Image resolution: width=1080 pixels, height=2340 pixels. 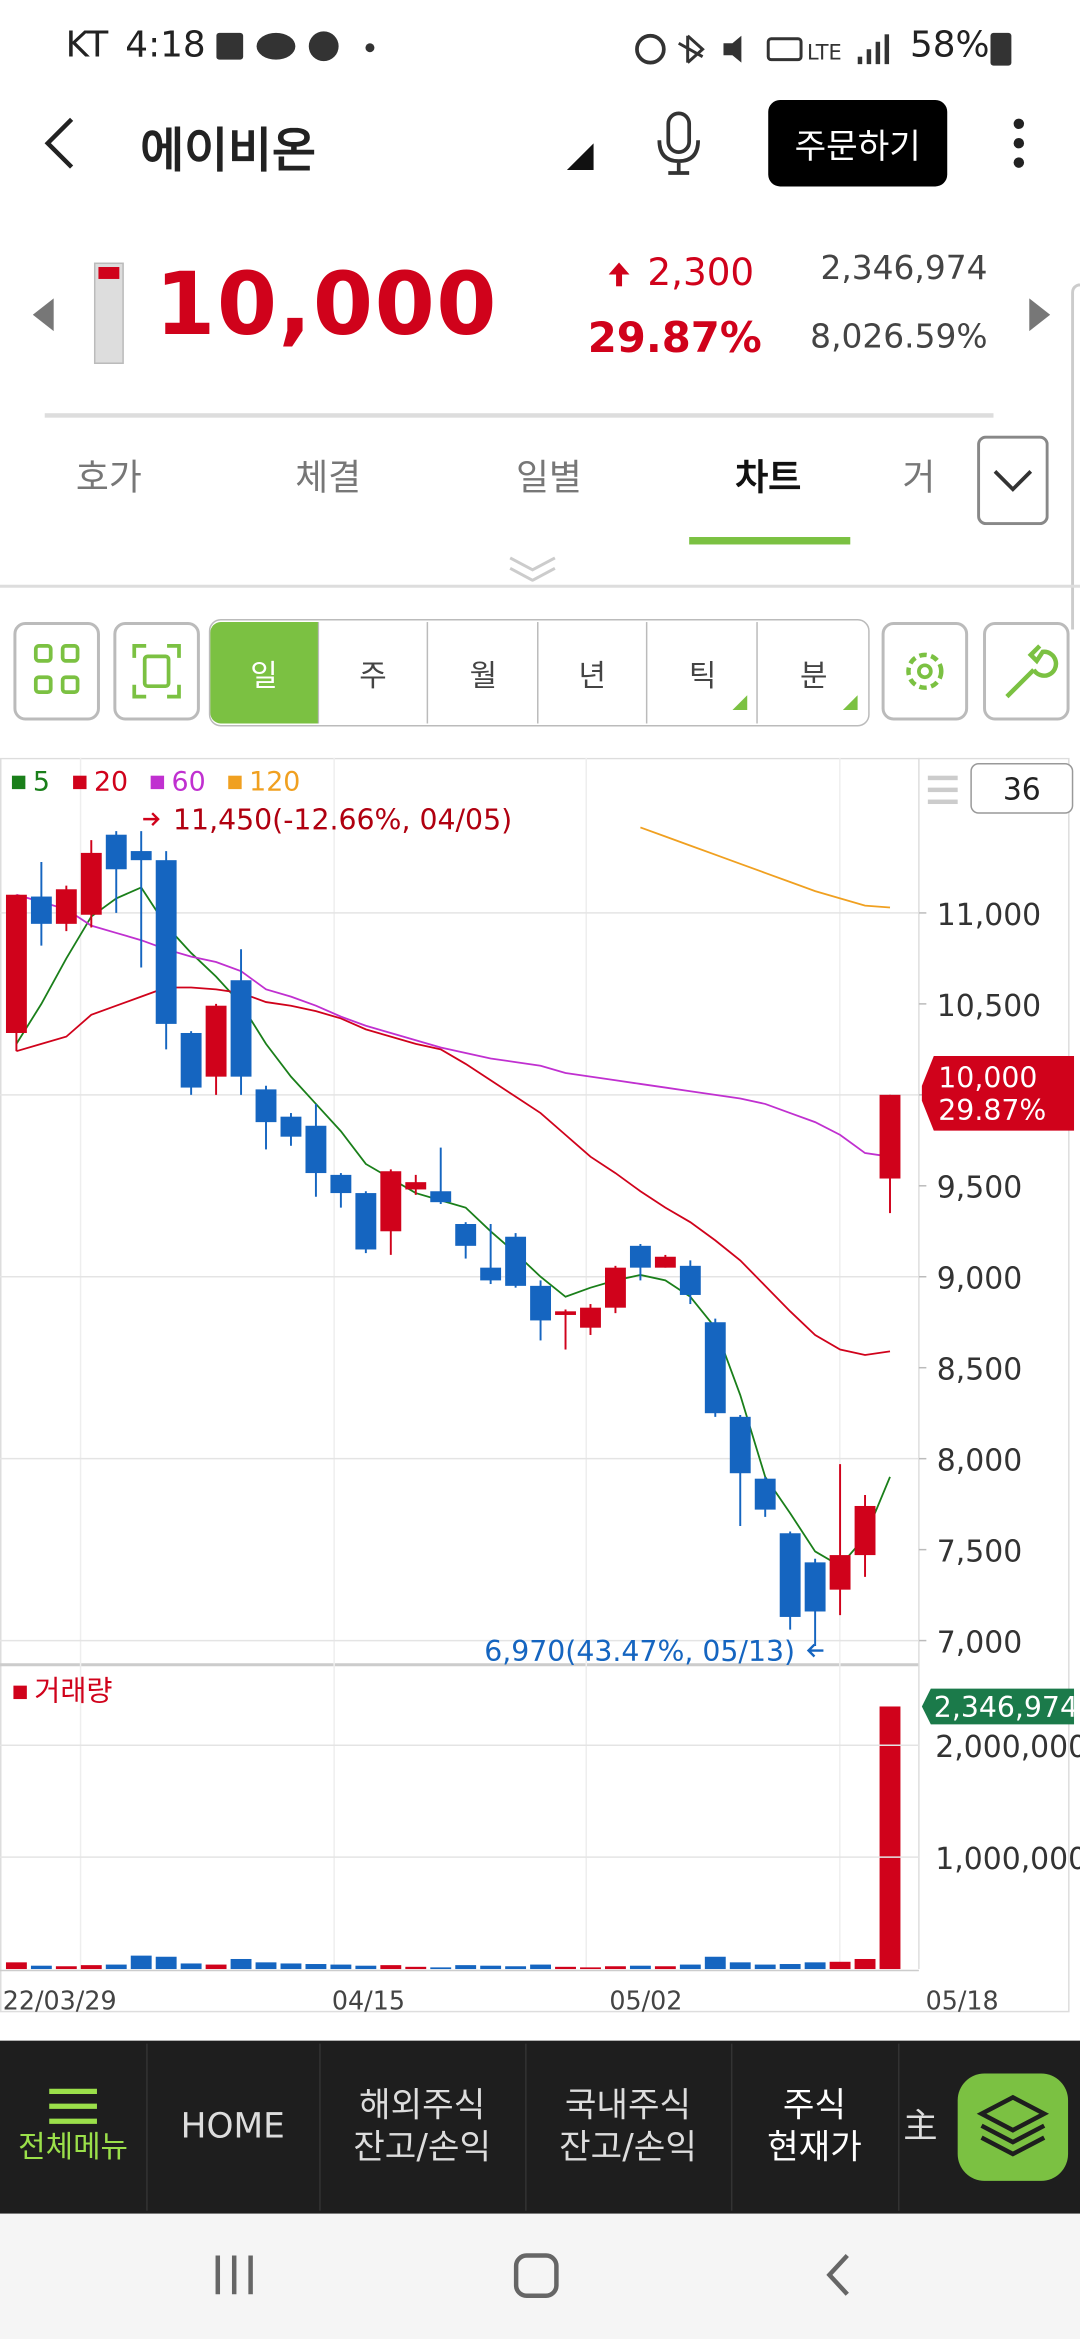 I want to click on tab: 거, so click(x=919, y=477).